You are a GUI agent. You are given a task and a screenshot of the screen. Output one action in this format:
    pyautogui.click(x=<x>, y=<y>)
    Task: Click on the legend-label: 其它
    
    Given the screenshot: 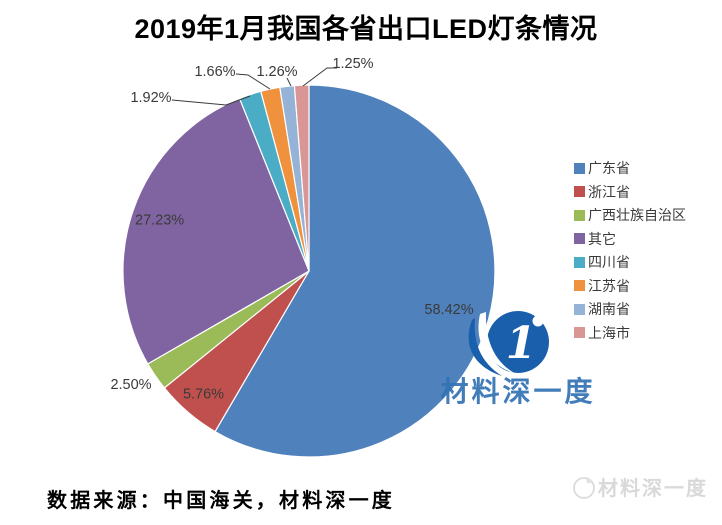 What is the action you would take?
    pyautogui.click(x=602, y=238)
    